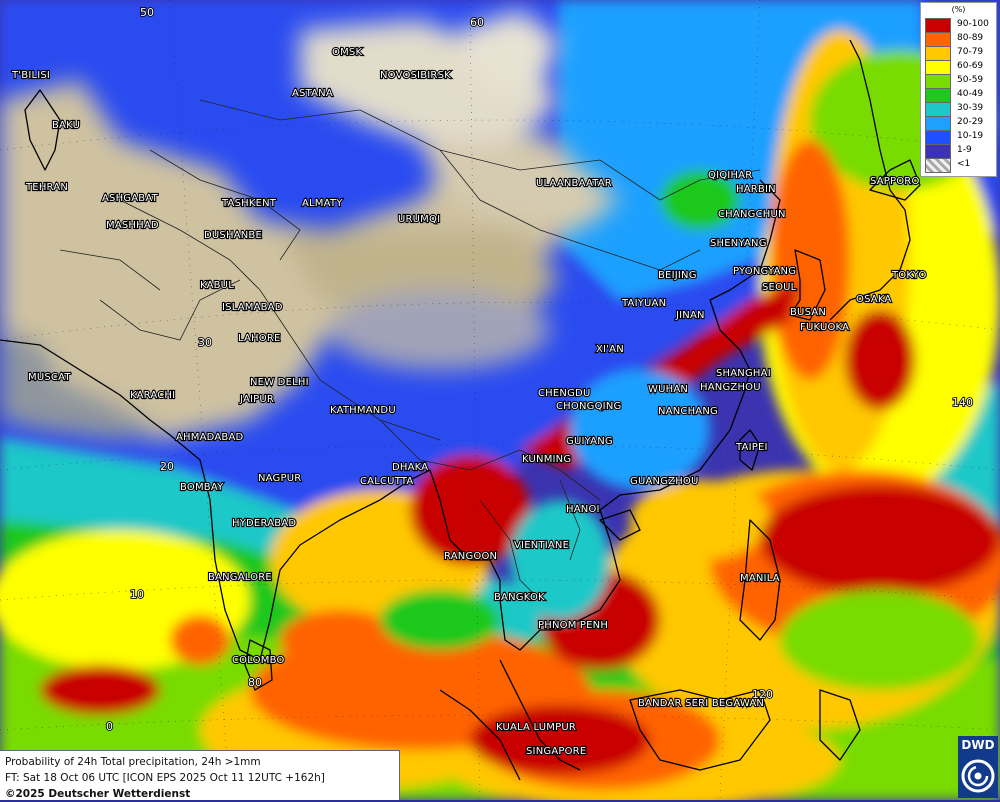  I want to click on city-label-new-delhi: NEW DELHI, so click(279, 382).